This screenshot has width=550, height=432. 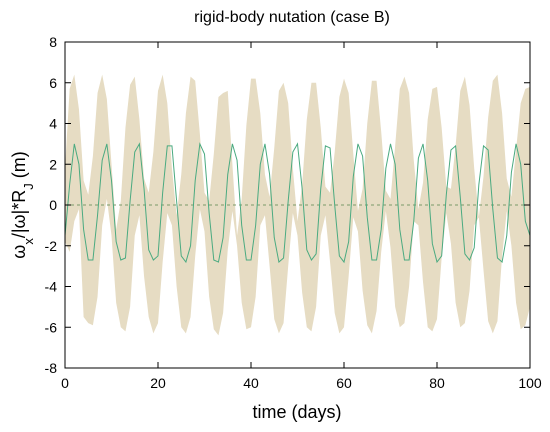 What do you see at coordinates (530, 383) in the screenshot?
I see `x-tick-label: 100` at bounding box center [530, 383].